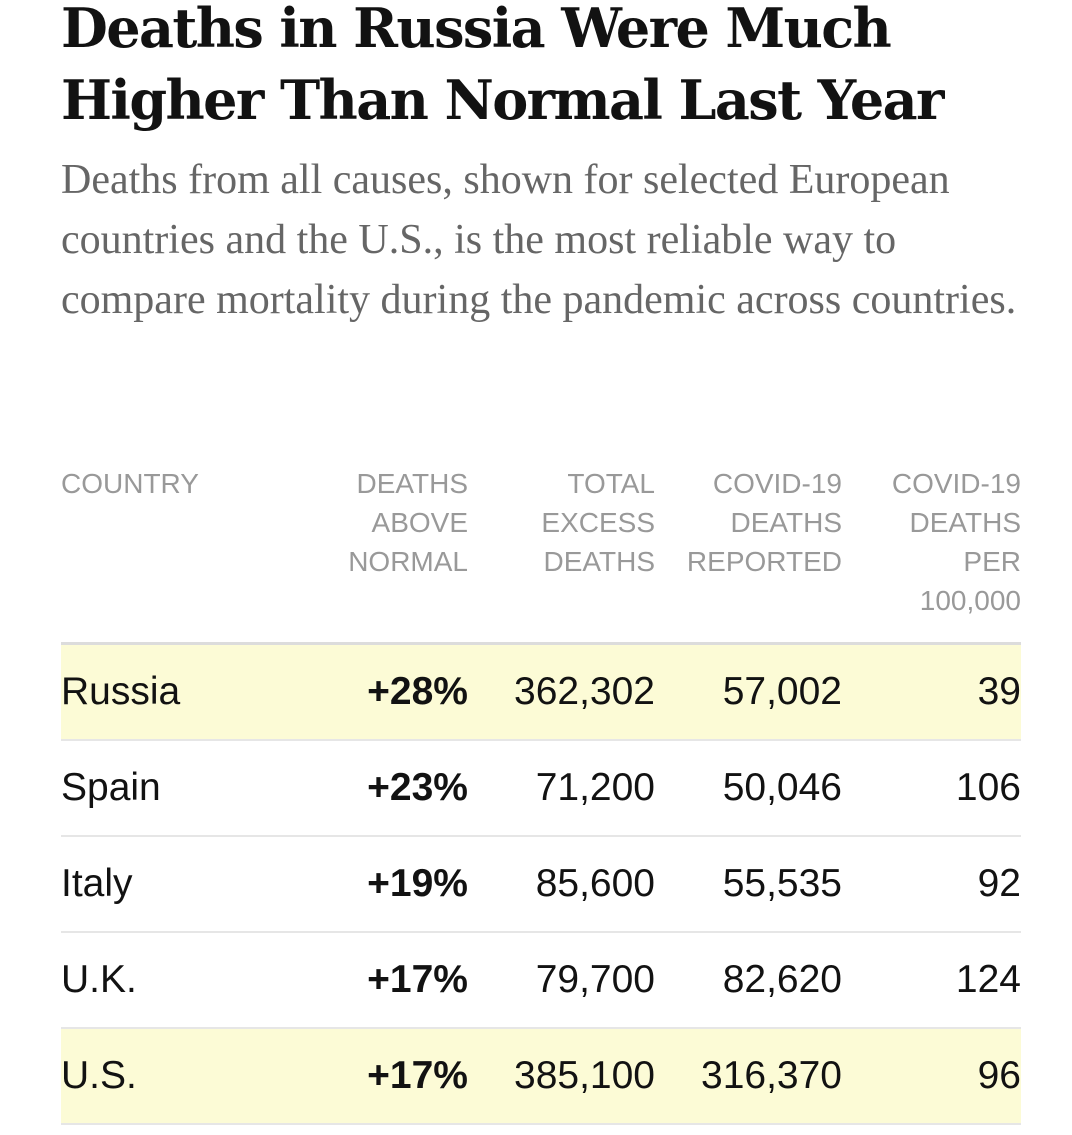 The image size is (1072, 1135). What do you see at coordinates (561, 1076) in the screenshot?
I see `total-excess-deaths-cell: 385,100` at bounding box center [561, 1076].